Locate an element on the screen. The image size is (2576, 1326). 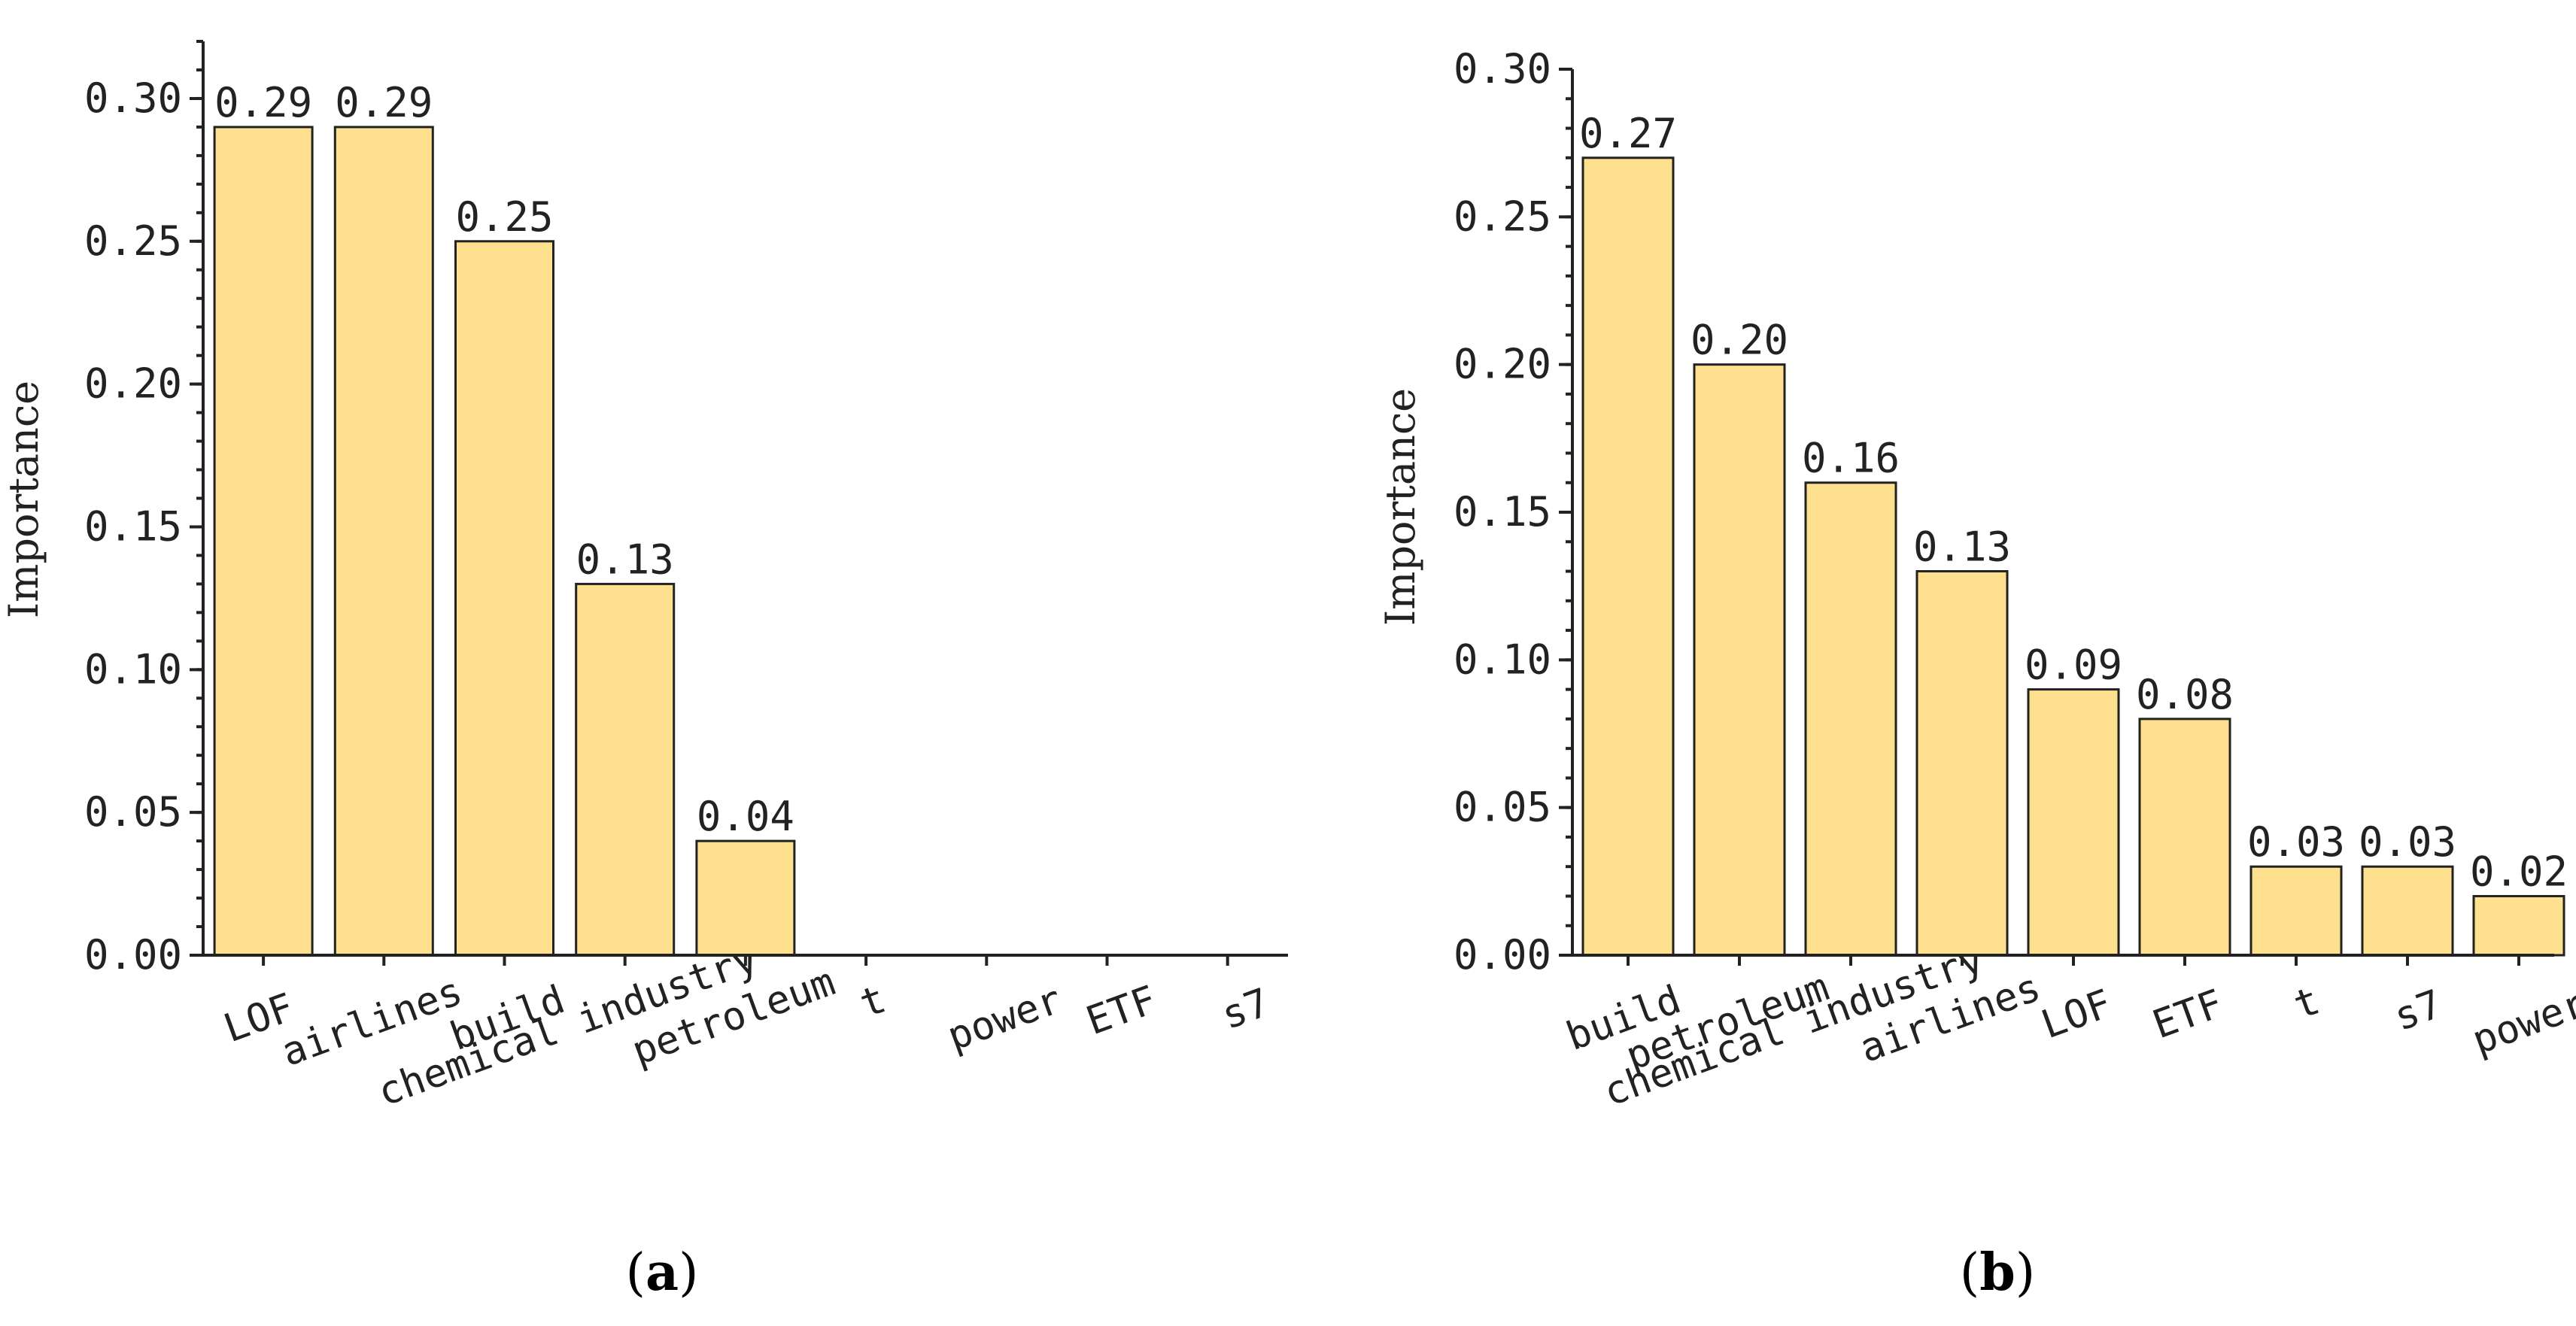
bar-s7 is located at coordinates (2407, 911).